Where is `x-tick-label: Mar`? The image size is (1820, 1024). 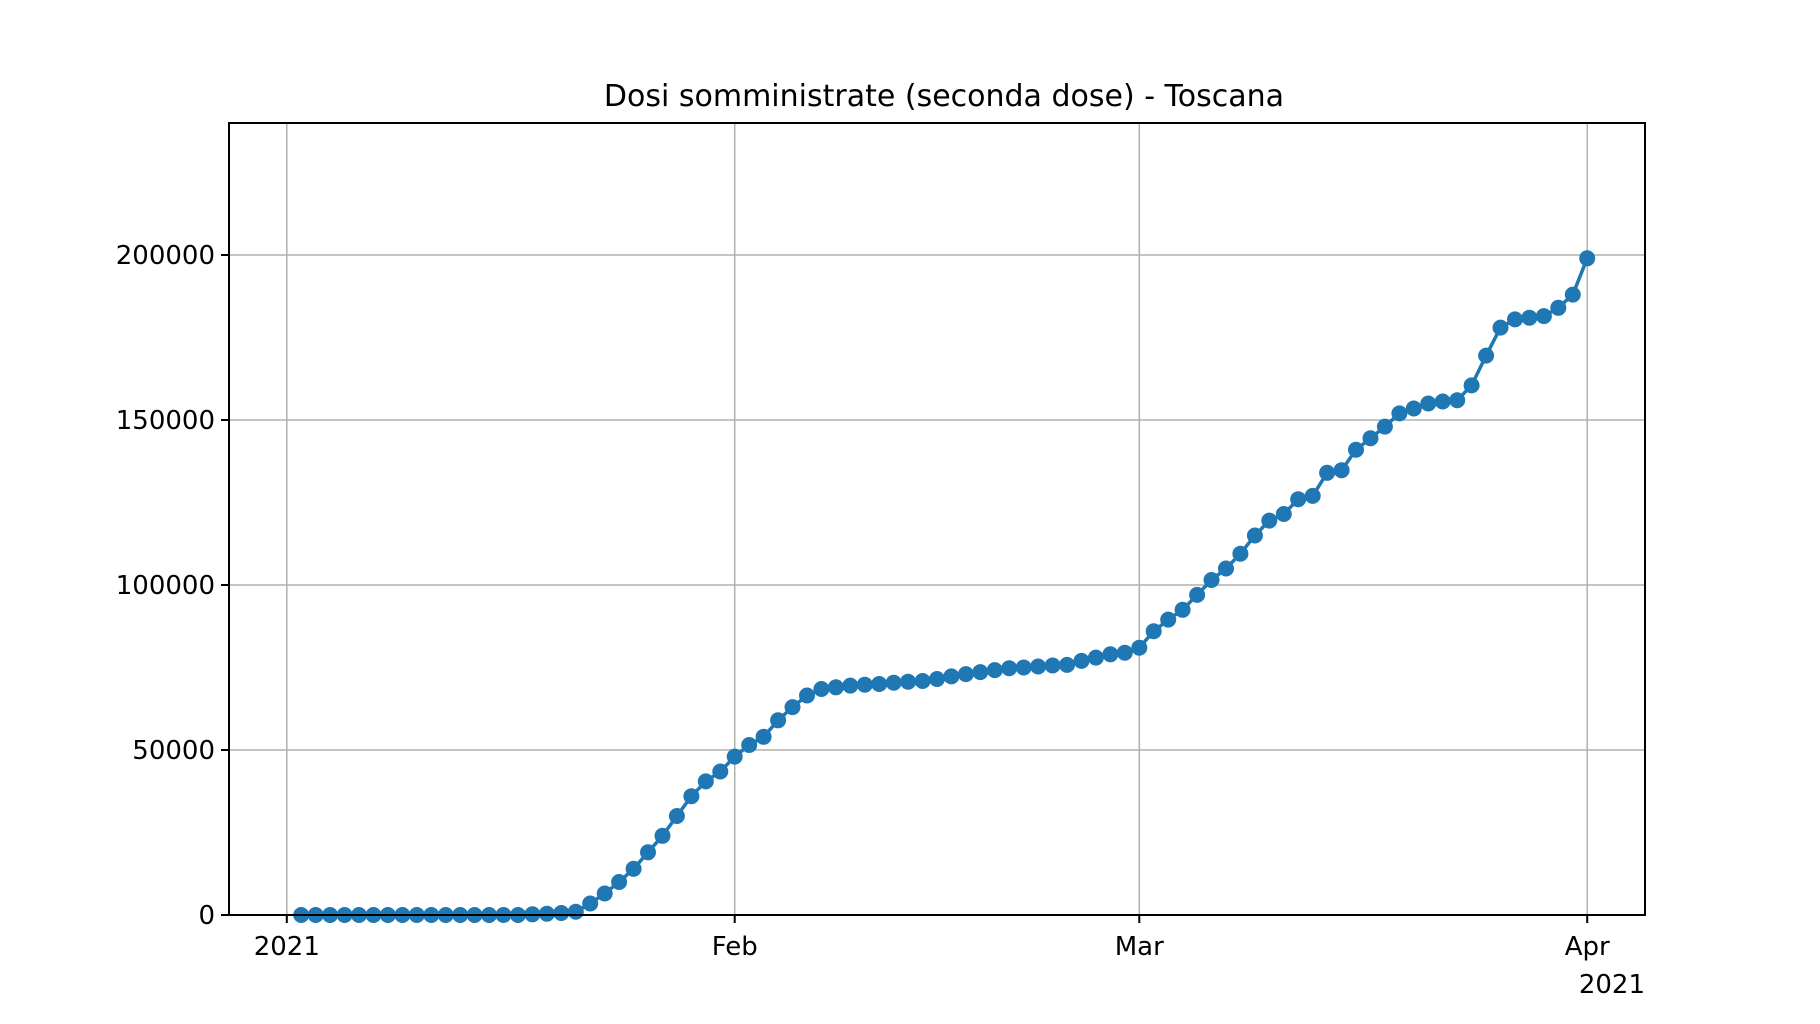
x-tick-label: Mar is located at coordinates (1139, 947).